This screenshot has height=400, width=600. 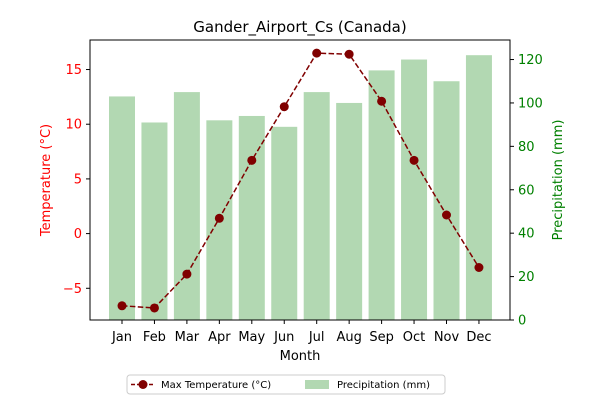 What do you see at coordinates (558, 180) in the screenshot?
I see `right-axis-label: Precipitation (mm)` at bounding box center [558, 180].